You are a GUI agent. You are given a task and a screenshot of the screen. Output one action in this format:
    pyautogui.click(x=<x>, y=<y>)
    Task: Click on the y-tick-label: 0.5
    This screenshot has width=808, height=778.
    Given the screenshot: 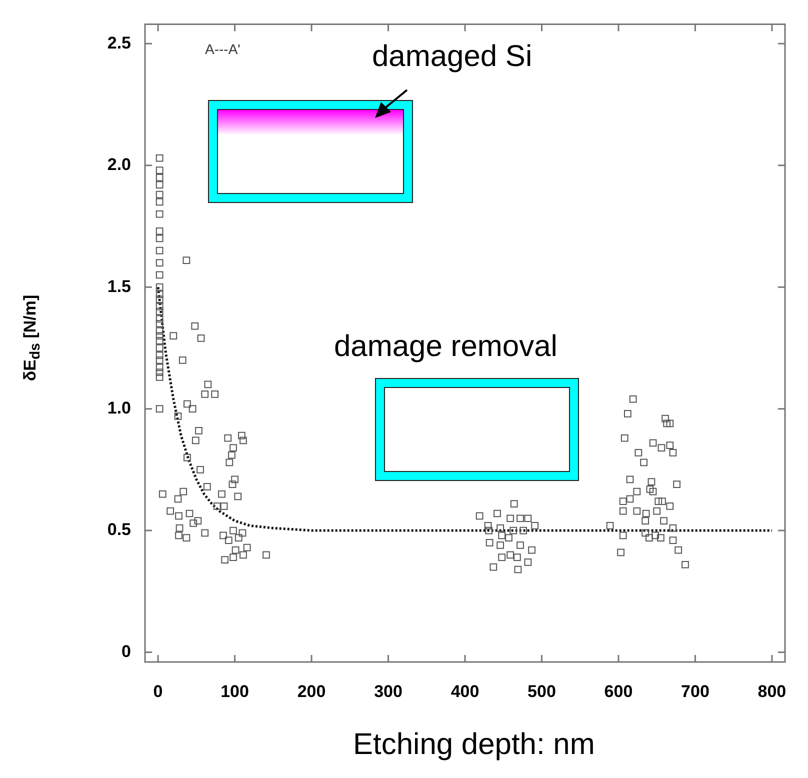 What is the action you would take?
    pyautogui.click(x=119, y=530)
    